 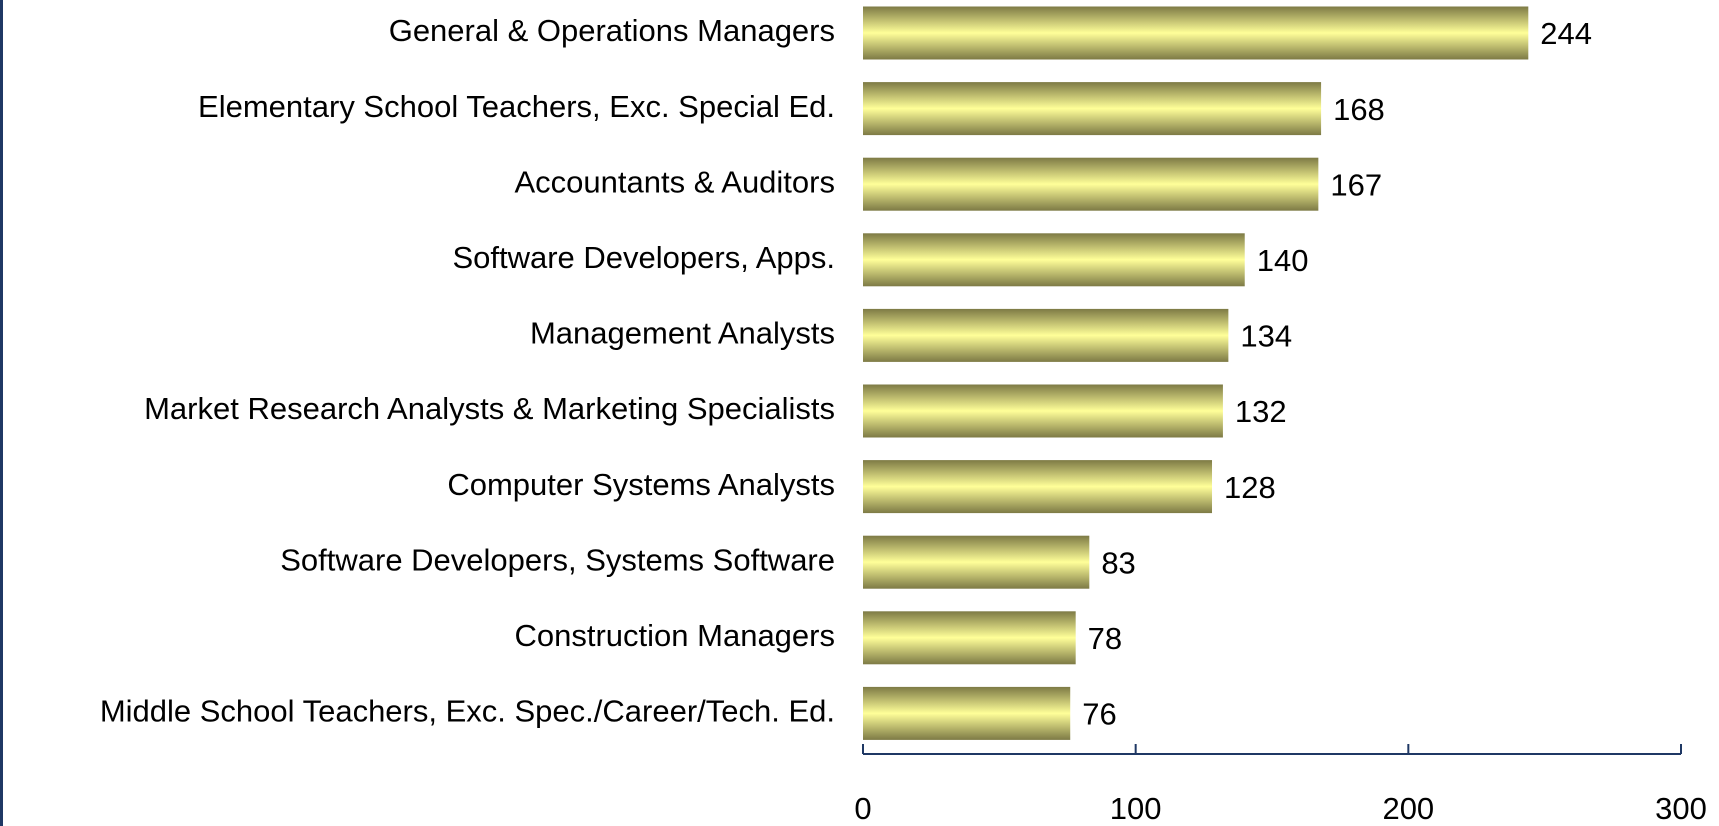 What do you see at coordinates (1408, 808) in the screenshot?
I see `x-tick-label: 200` at bounding box center [1408, 808].